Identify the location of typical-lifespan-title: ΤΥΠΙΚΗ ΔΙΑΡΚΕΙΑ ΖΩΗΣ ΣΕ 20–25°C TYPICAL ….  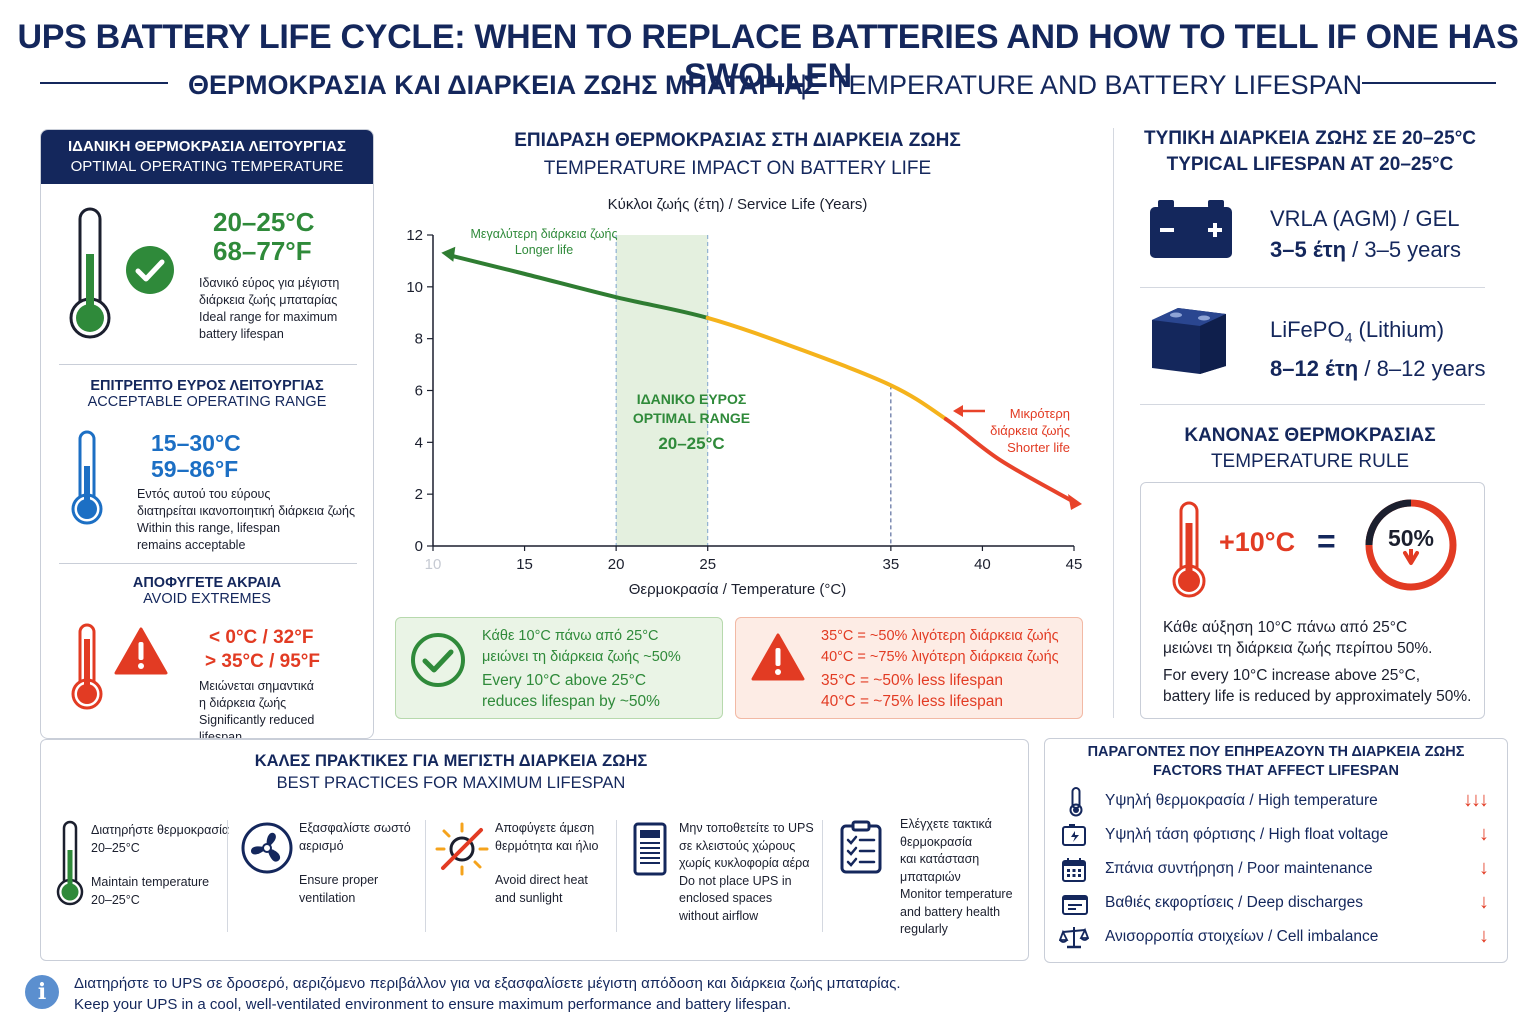
(1310, 152).